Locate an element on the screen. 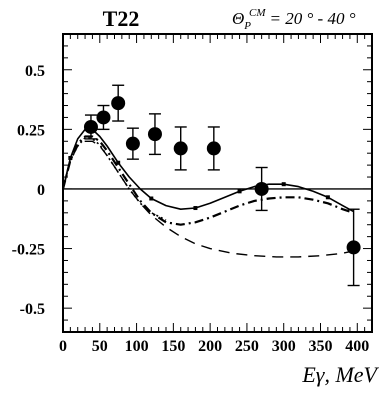 The width and height of the screenshot is (386, 394). y-tick-label: -0.25 is located at coordinates (28, 250).